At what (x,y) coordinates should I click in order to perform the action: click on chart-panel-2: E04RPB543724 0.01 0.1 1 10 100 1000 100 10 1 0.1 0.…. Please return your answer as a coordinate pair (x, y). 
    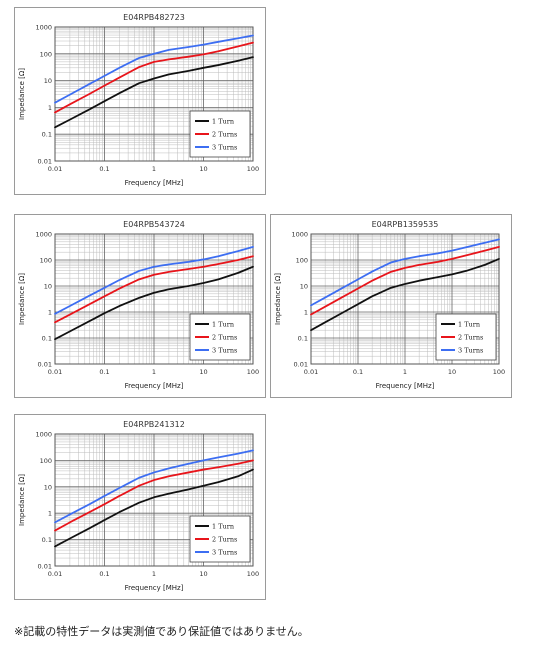
    Looking at the image, I should click on (140, 306).